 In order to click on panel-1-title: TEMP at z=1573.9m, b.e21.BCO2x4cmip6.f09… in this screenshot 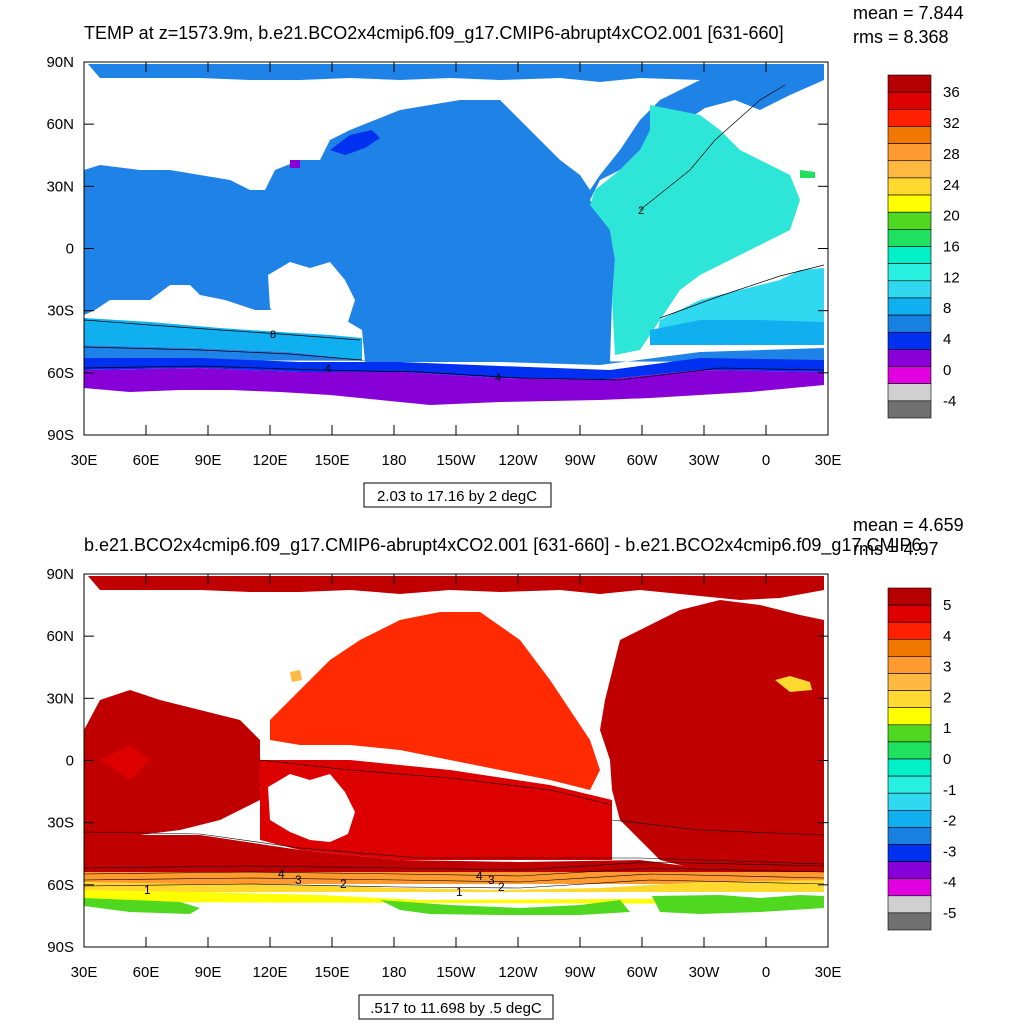, I will do `click(434, 33)`.